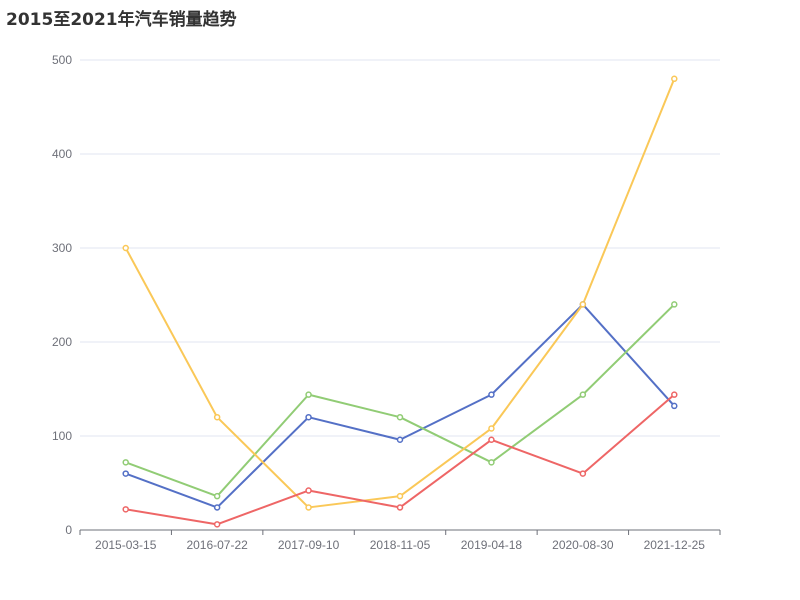  Describe the element at coordinates (62, 154) in the screenshot. I see `y-tick-label: 400` at that location.